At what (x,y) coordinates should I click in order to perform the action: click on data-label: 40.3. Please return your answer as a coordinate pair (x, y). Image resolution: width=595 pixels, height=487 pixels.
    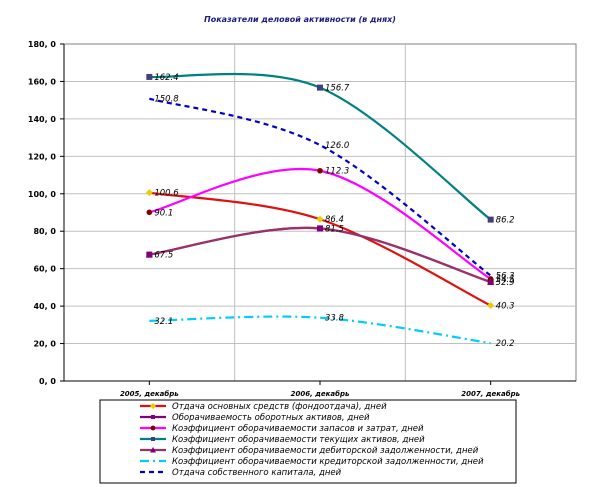
    Looking at the image, I should click on (505, 307).